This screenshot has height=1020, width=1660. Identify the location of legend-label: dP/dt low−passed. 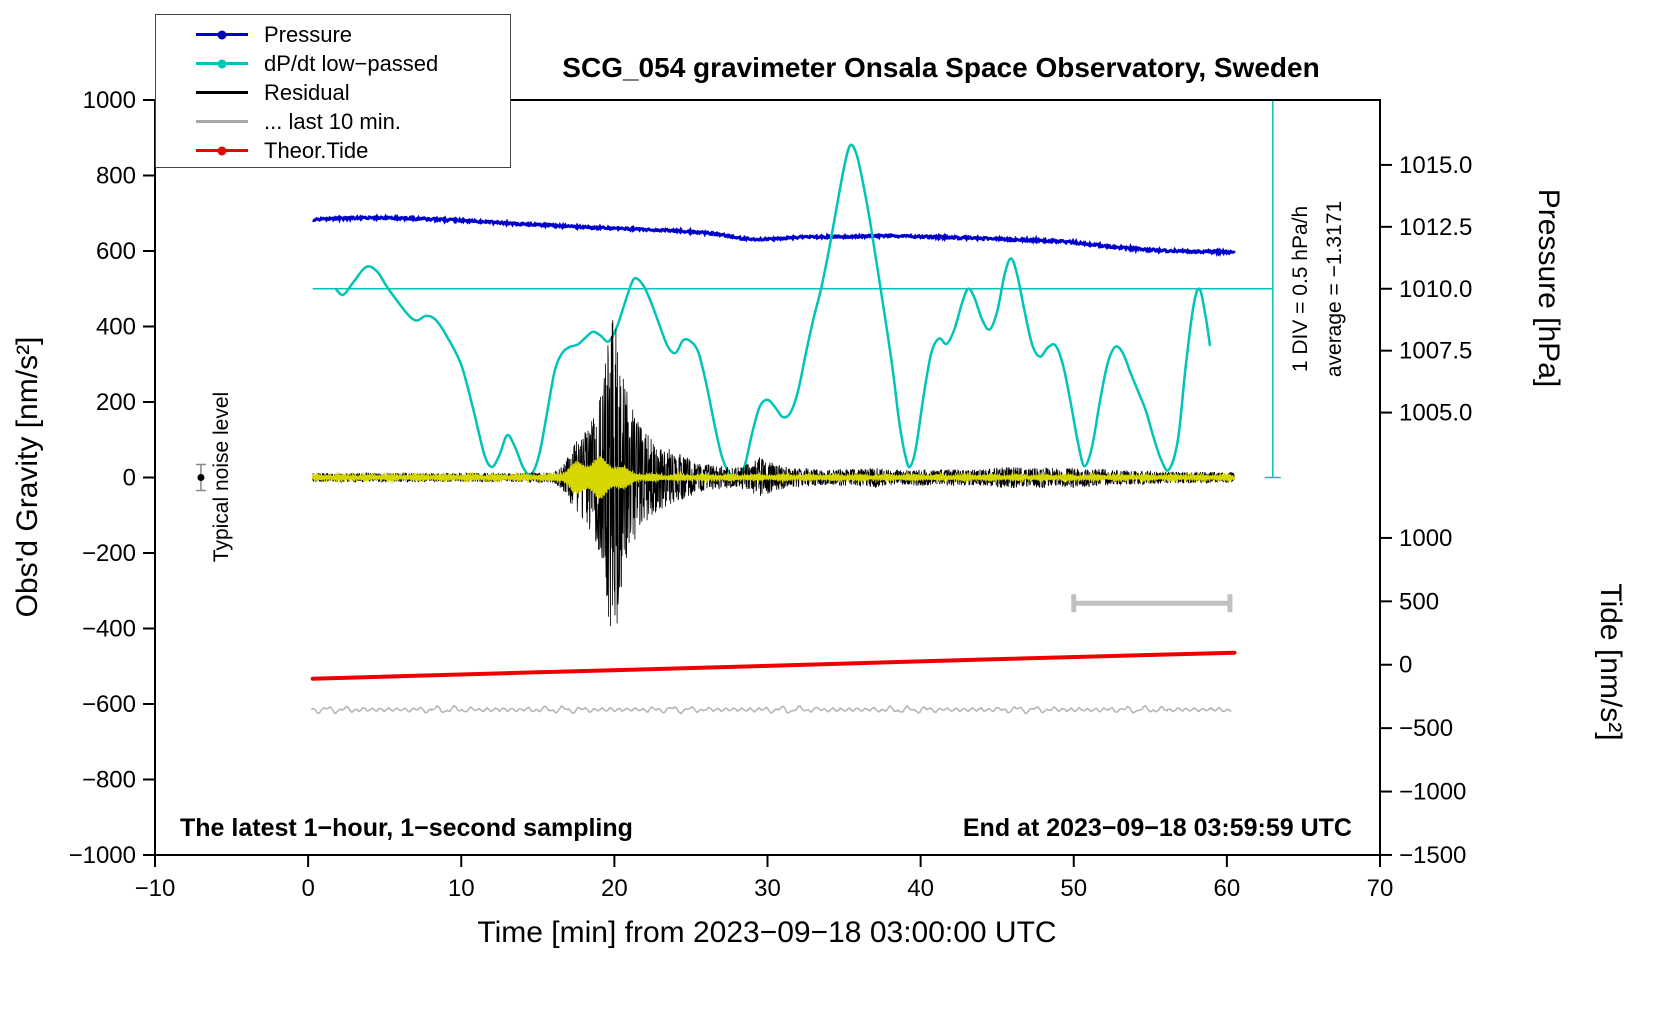
(351, 63).